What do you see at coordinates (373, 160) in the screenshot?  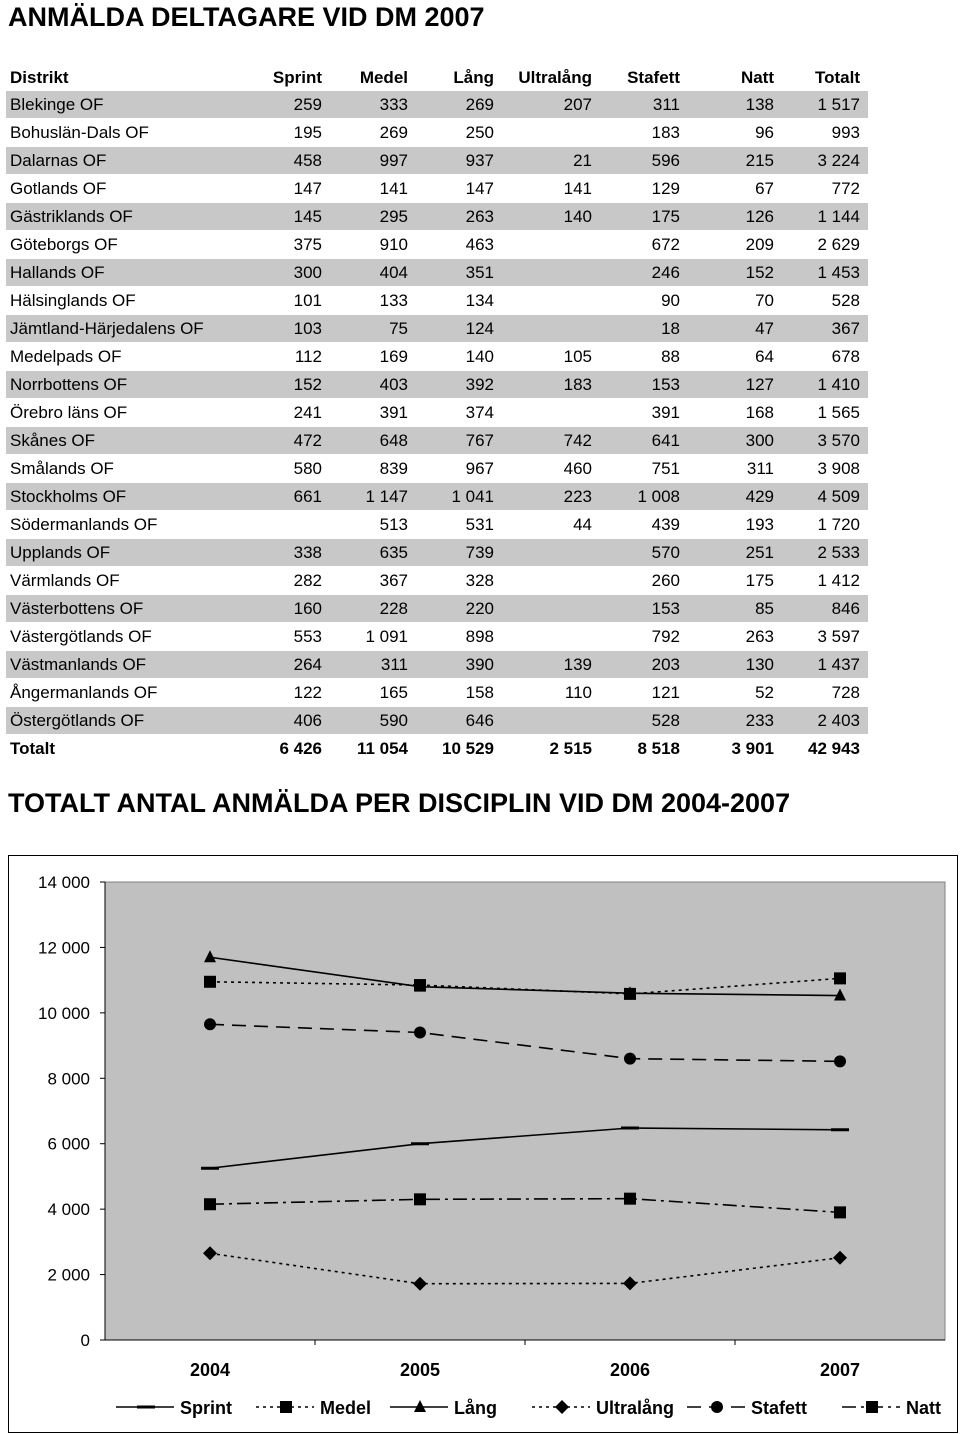 I see `table-cell: 997` at bounding box center [373, 160].